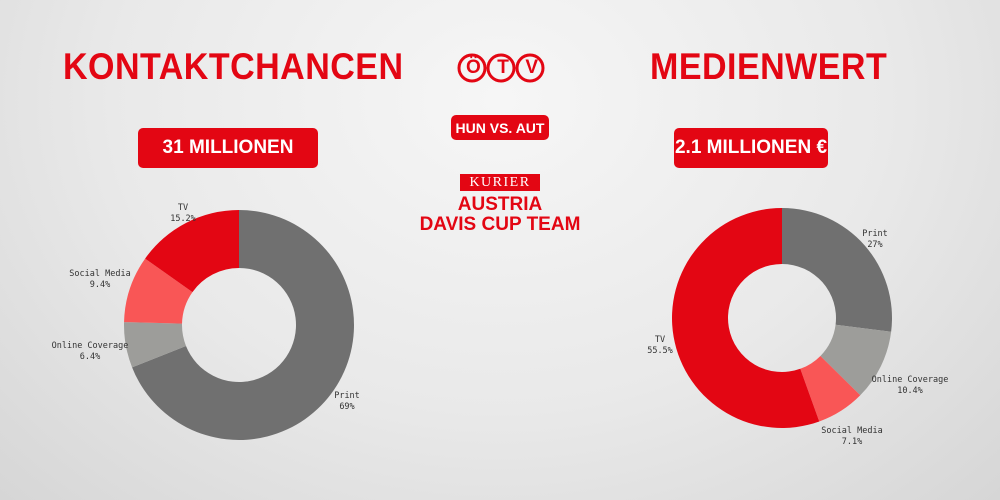 The height and width of the screenshot is (500, 1000). I want to click on right-total-badge: 2.1 MILLIONEN €, so click(751, 148).